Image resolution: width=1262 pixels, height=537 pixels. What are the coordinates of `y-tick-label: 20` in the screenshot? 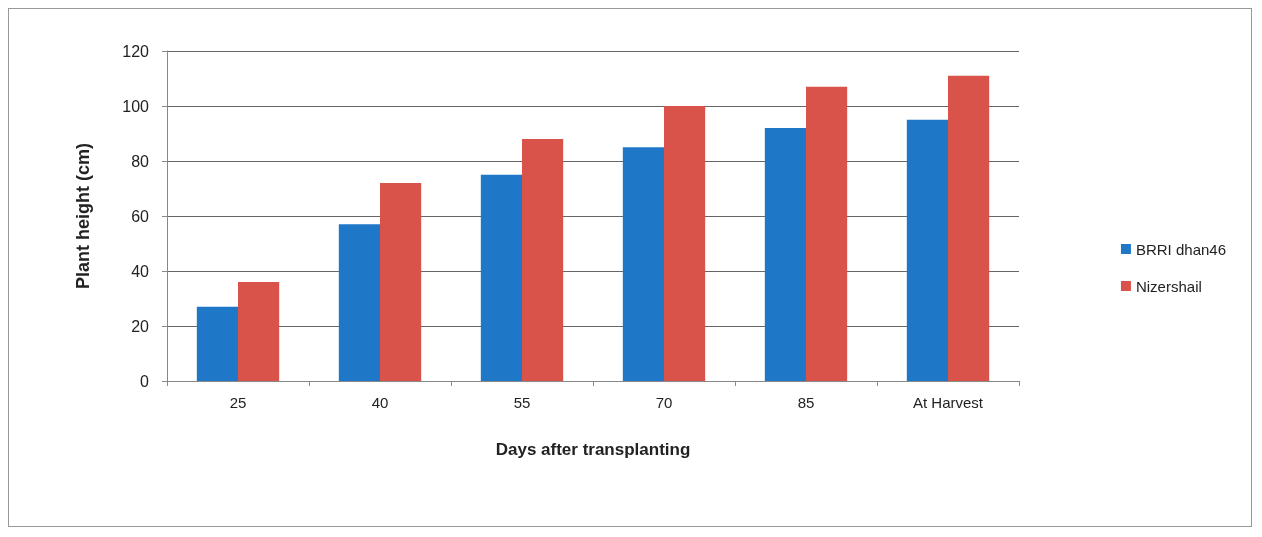 It's located at (140, 326).